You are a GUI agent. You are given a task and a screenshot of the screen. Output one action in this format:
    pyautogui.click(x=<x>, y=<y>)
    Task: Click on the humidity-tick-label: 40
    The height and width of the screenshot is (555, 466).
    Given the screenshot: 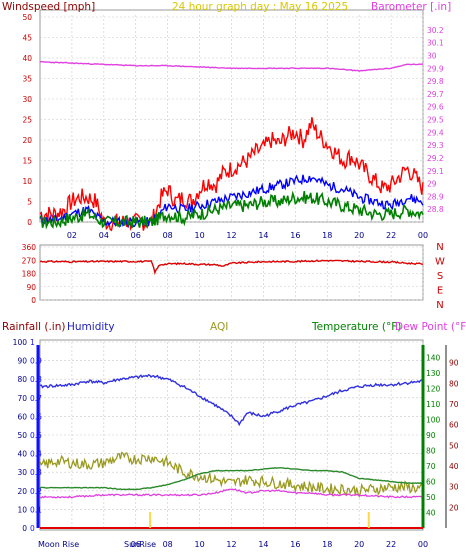 What is the action you would take?
    pyautogui.click(x=22, y=454)
    